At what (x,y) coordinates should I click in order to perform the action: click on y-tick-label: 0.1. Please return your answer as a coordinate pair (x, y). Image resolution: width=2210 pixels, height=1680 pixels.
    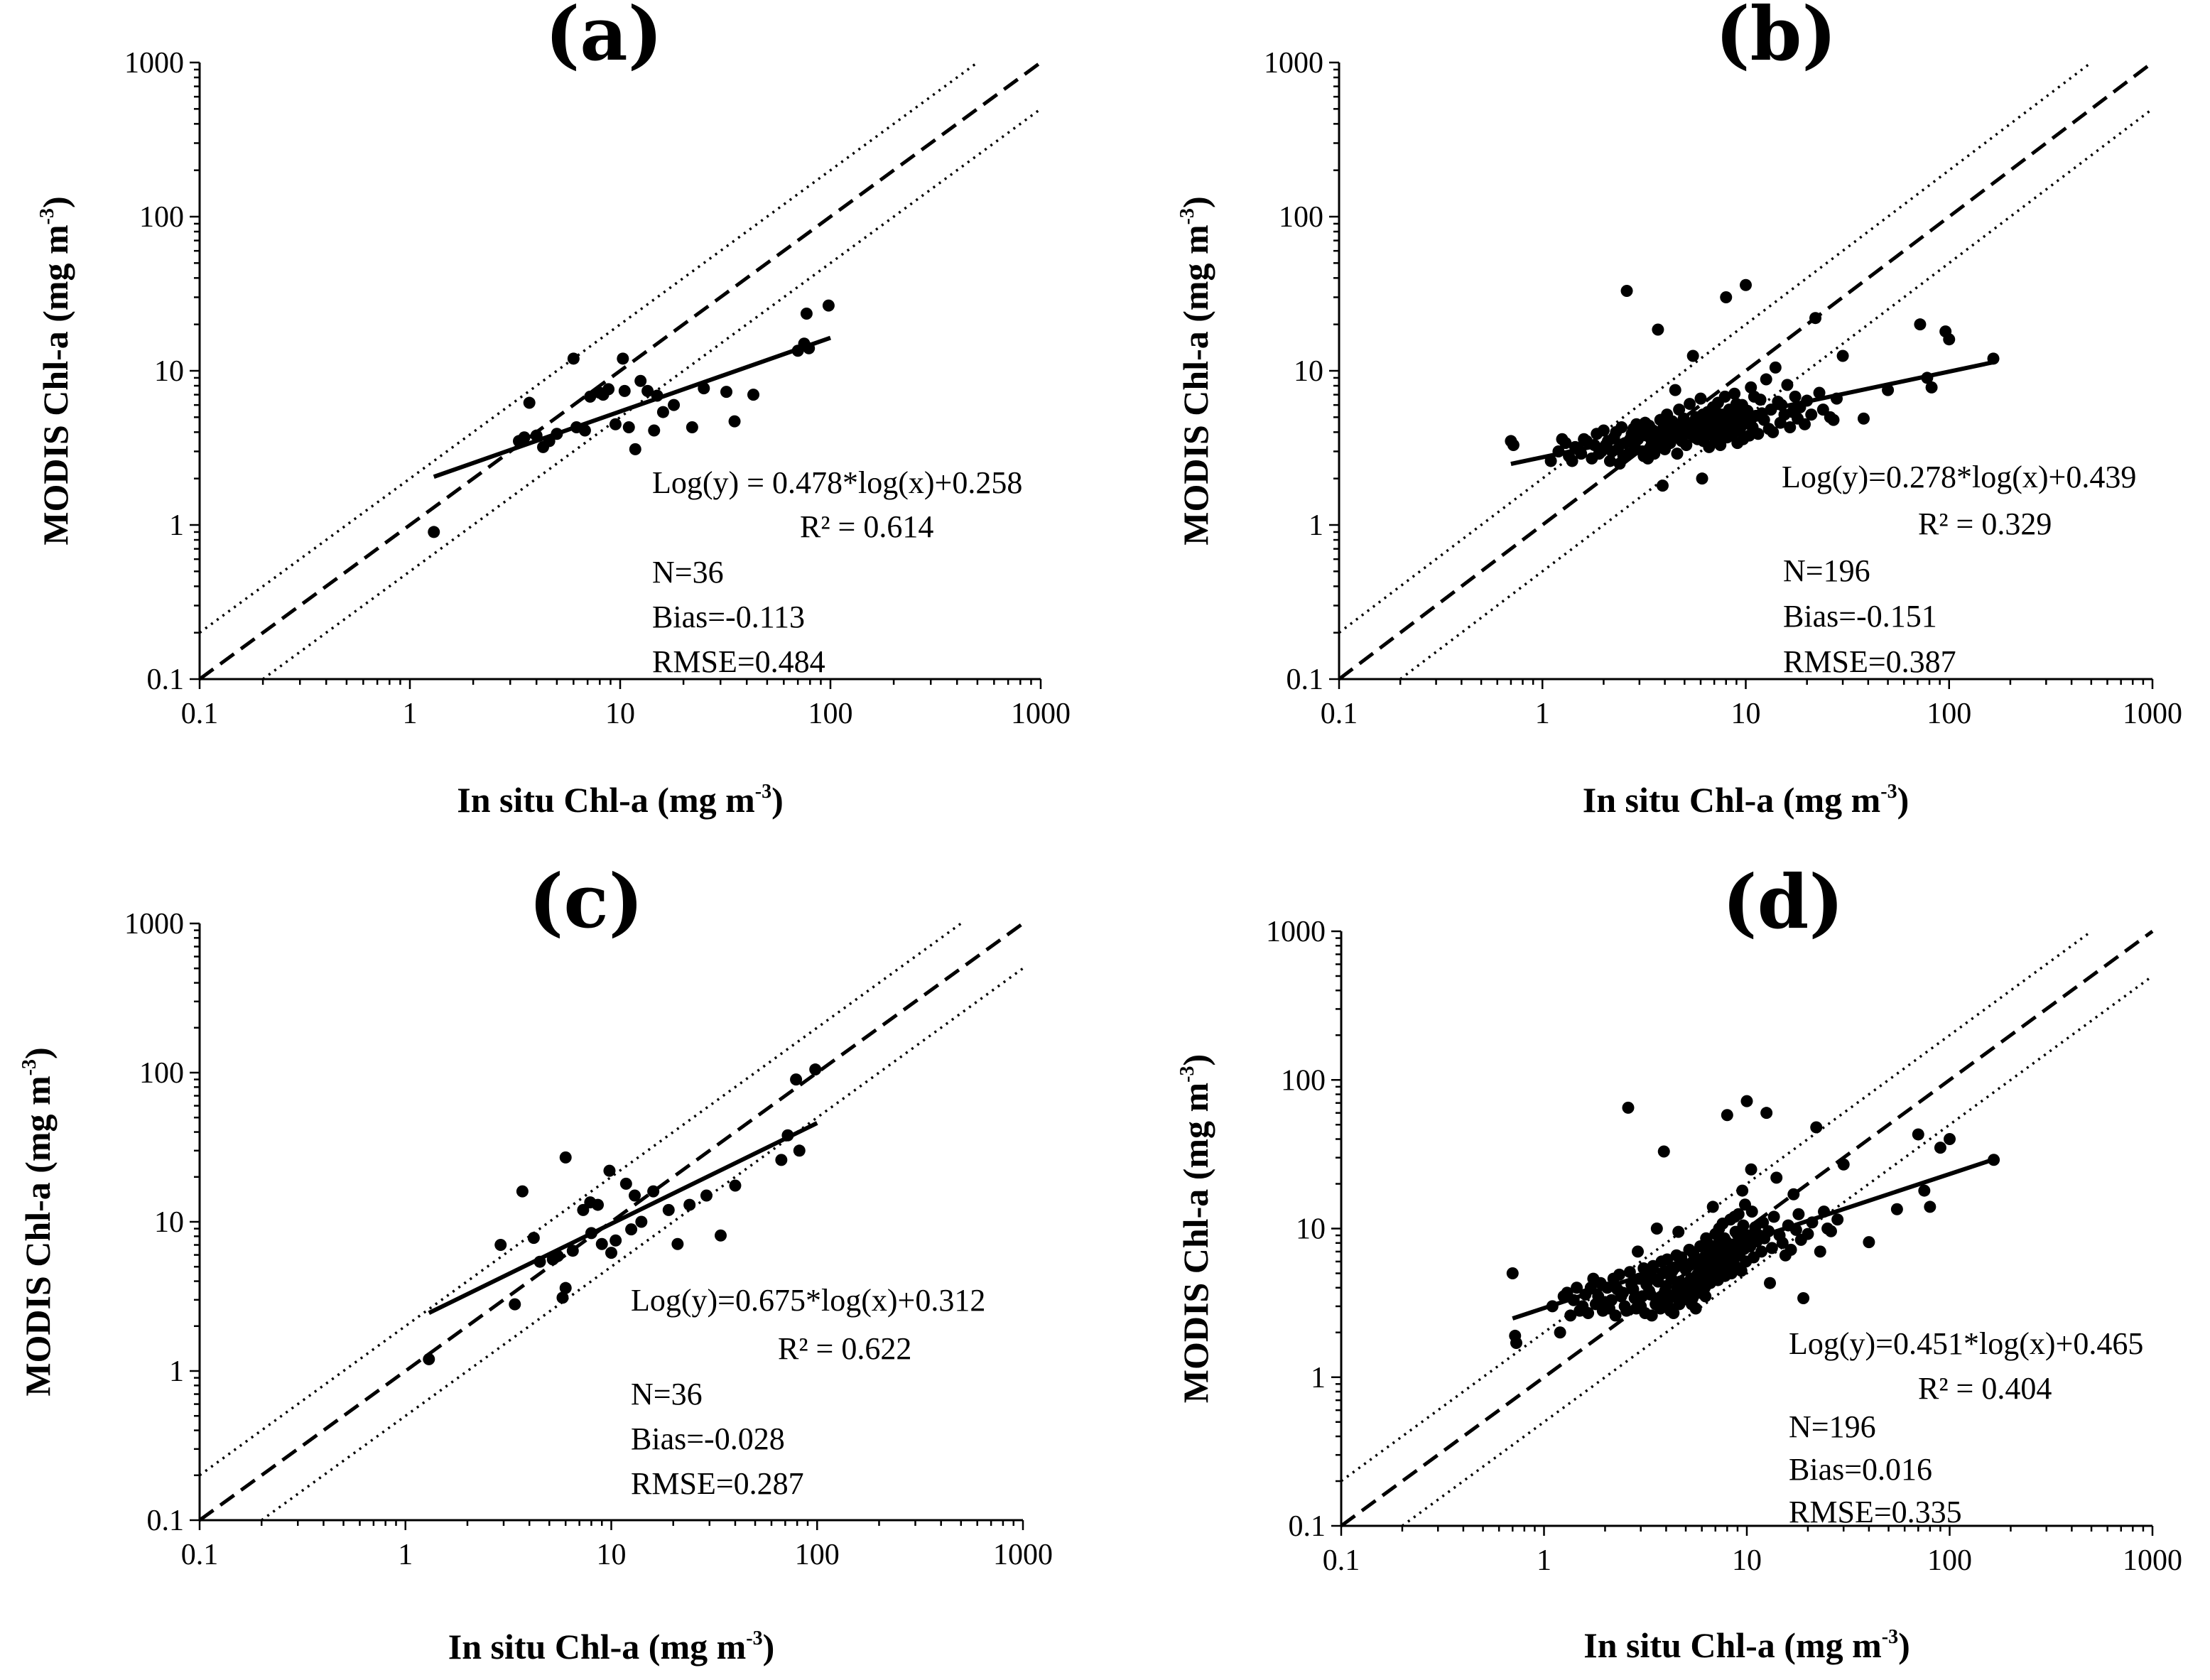
    Looking at the image, I should click on (166, 1521).